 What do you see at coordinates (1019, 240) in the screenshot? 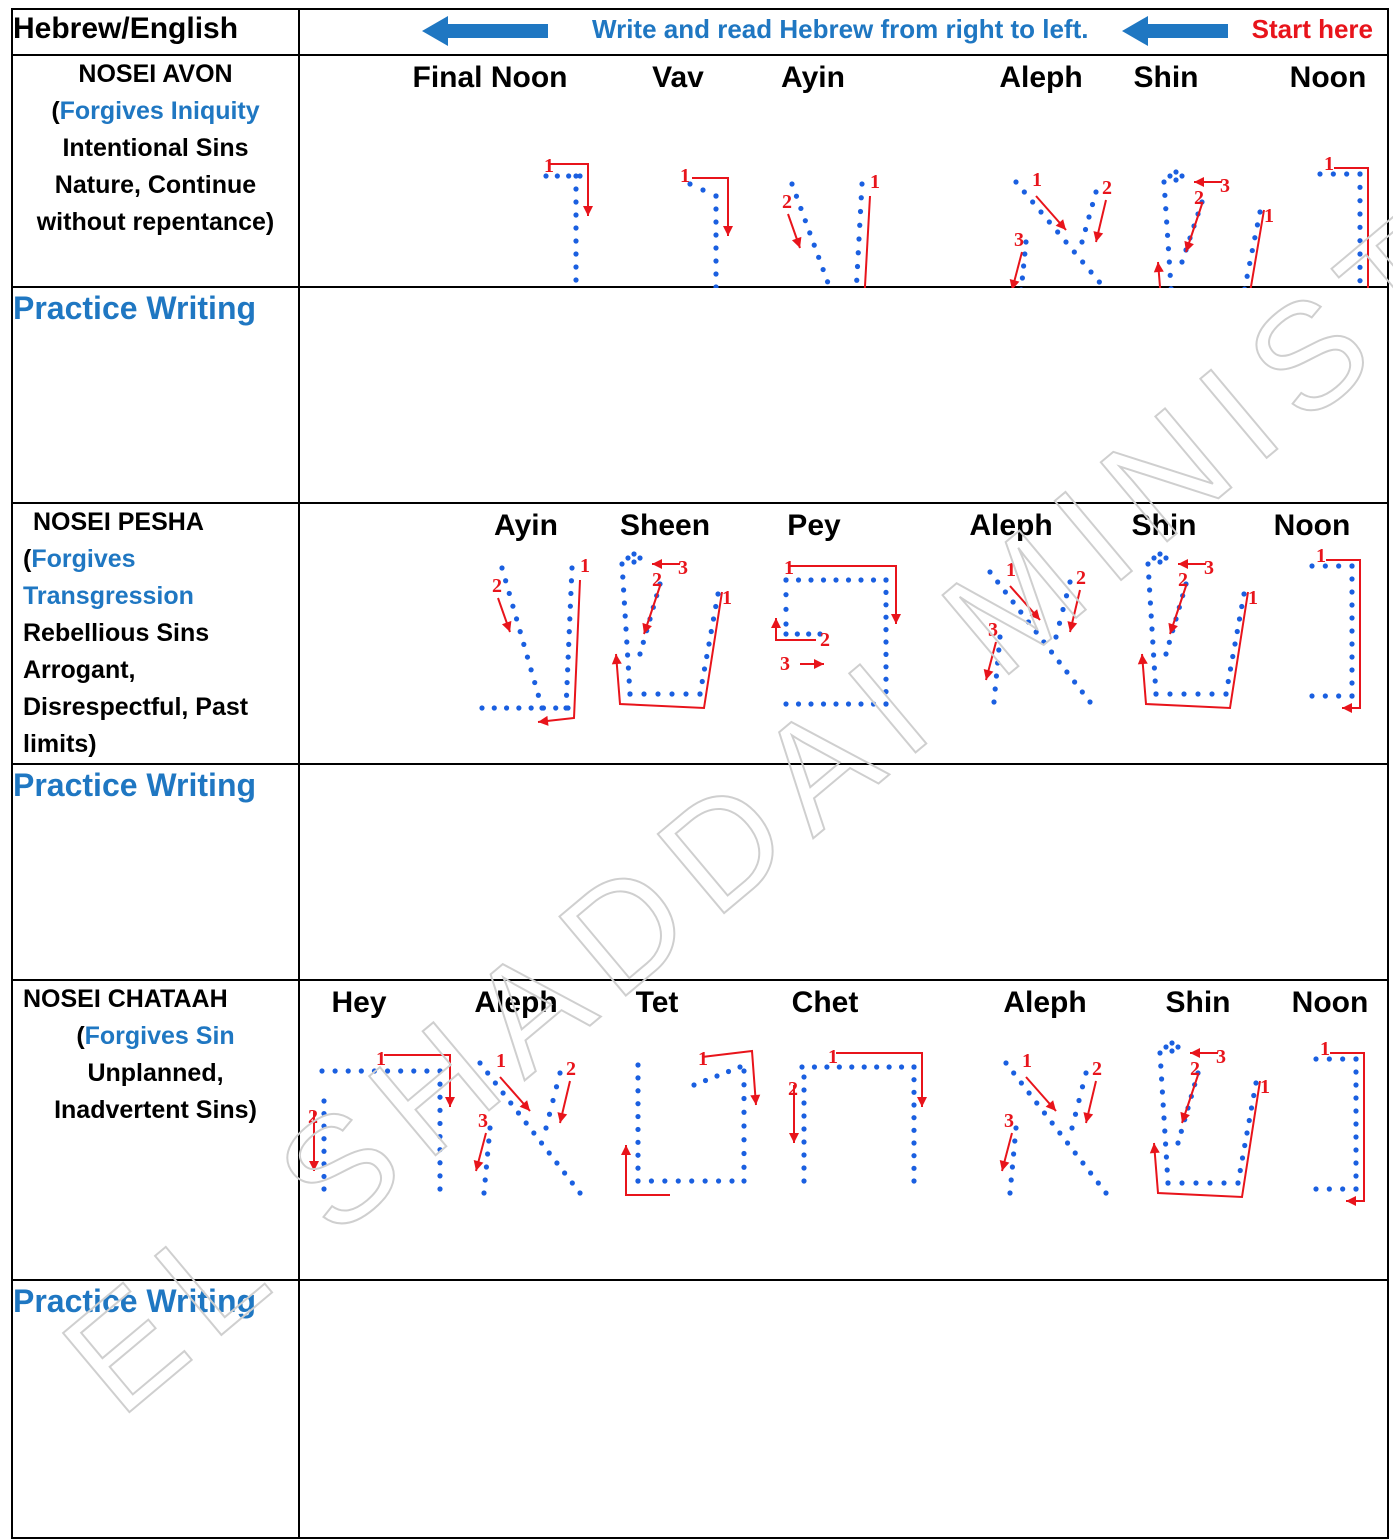
I see `stroke-number: 3` at bounding box center [1019, 240].